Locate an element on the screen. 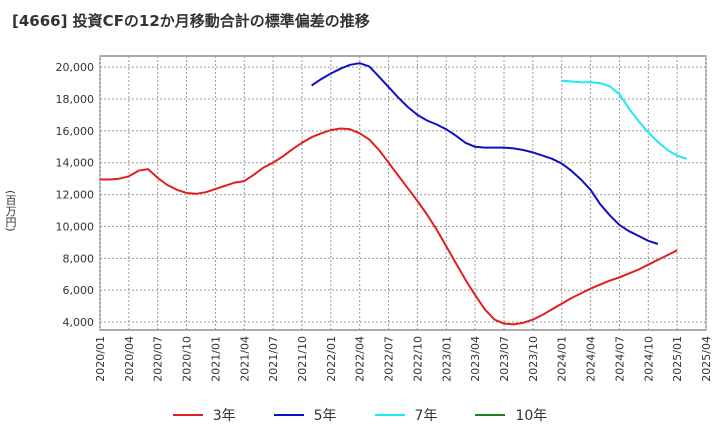  y-tick-label: 4,000 is located at coordinates (79, 322).